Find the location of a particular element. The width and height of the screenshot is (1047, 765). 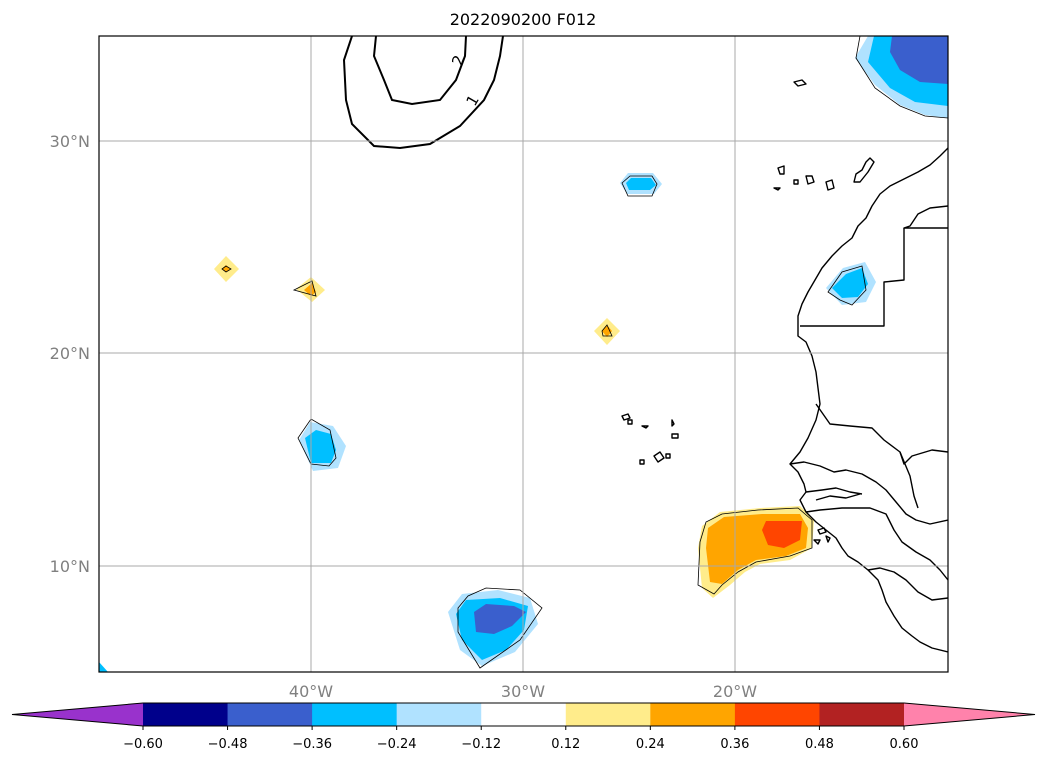

colorbar-tick-label: −0.48 is located at coordinates (228, 744).